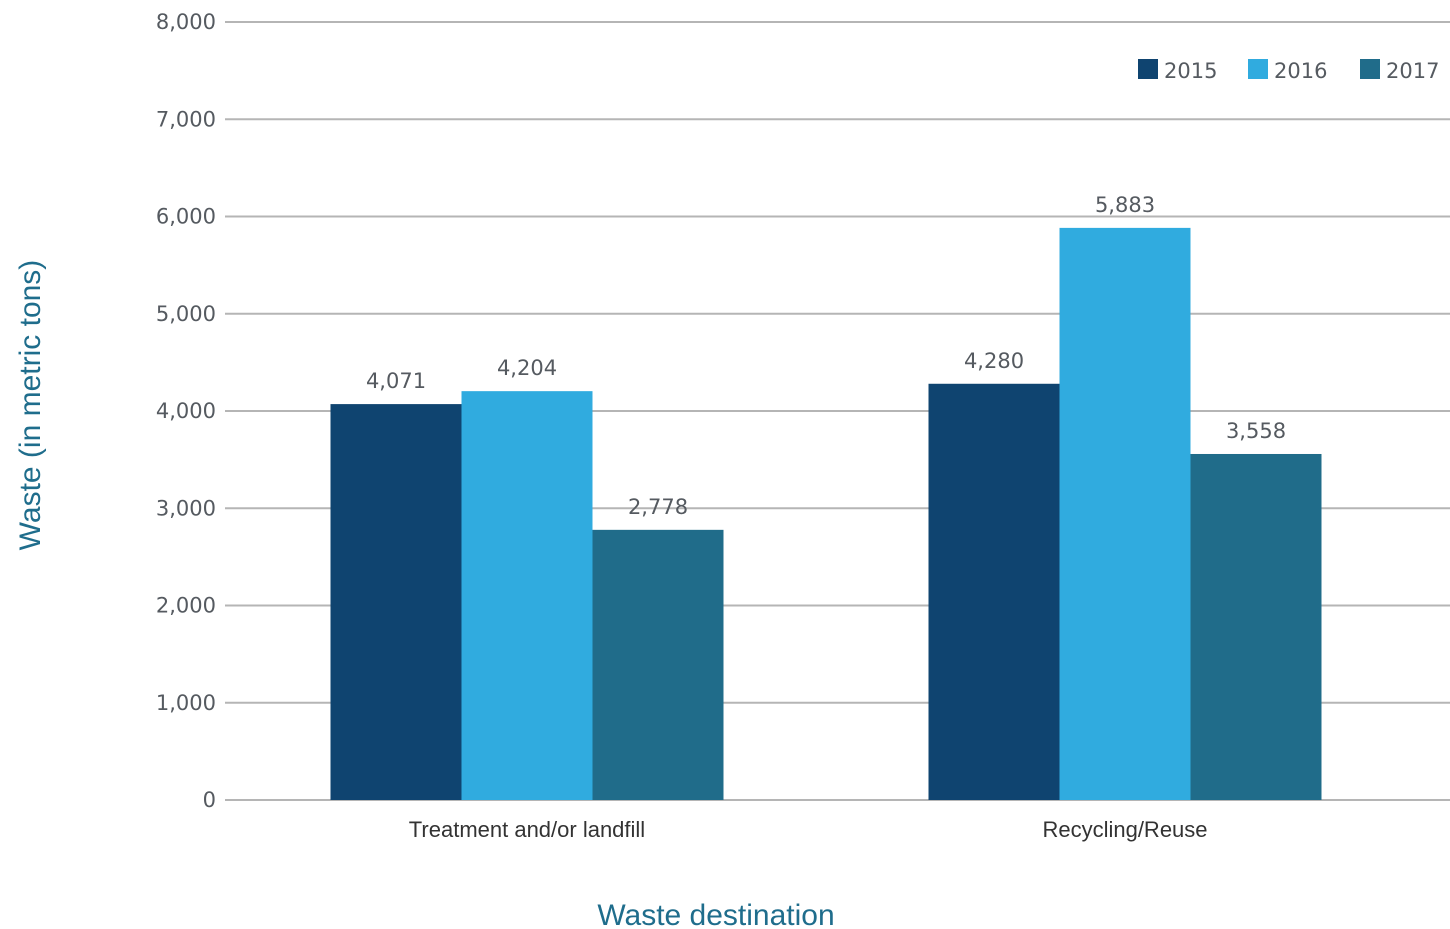  I want to click on bar-2015-treatment, so click(396, 602).